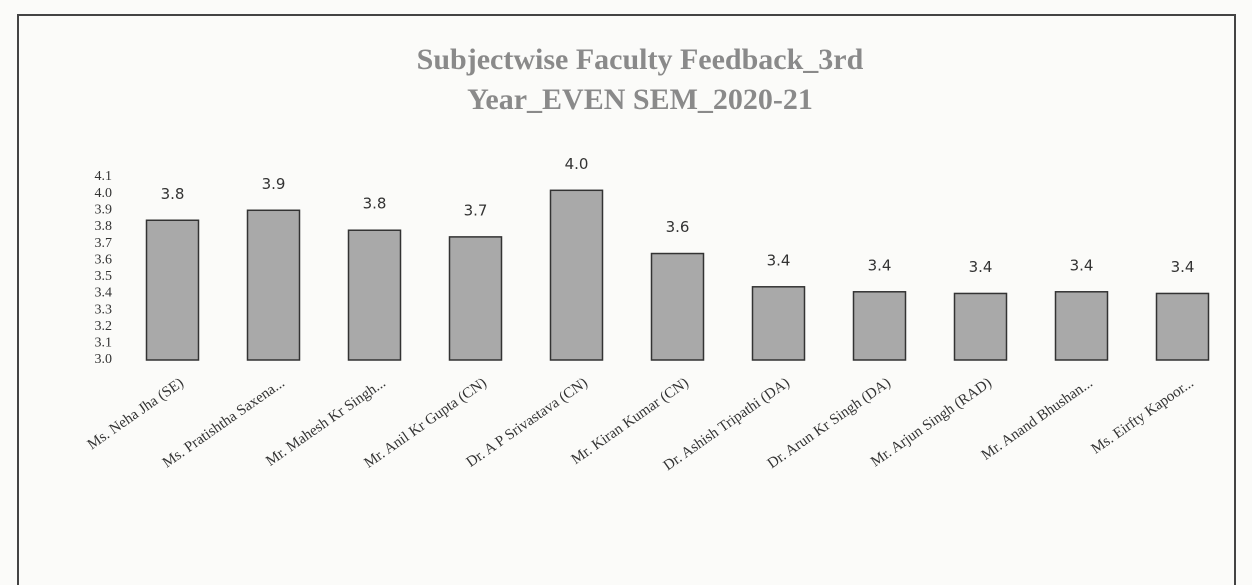  I want to click on y-tick-label: 3.7, so click(104, 243).